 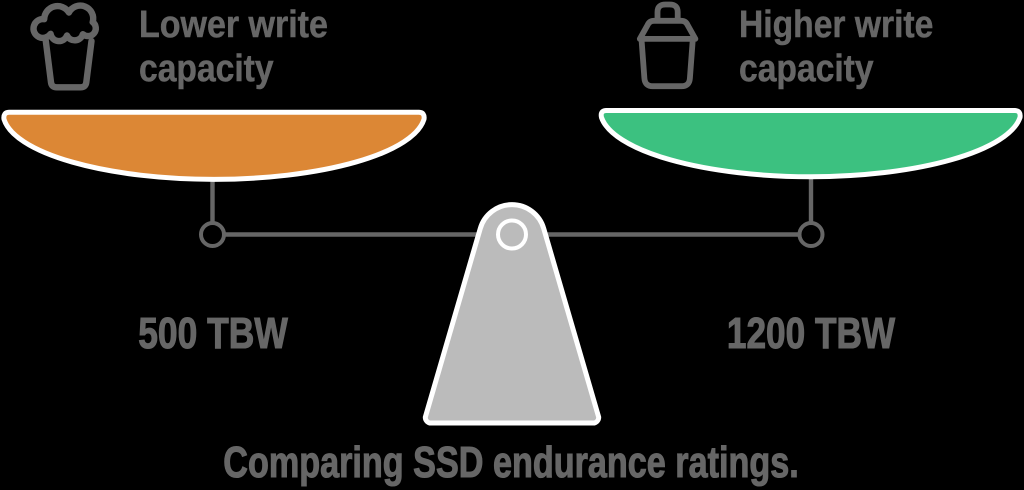 What do you see at coordinates (510, 462) in the screenshot?
I see `svg-text:Comparing SSD endurance rating: Comparing SSD endurance ratings.` at bounding box center [510, 462].